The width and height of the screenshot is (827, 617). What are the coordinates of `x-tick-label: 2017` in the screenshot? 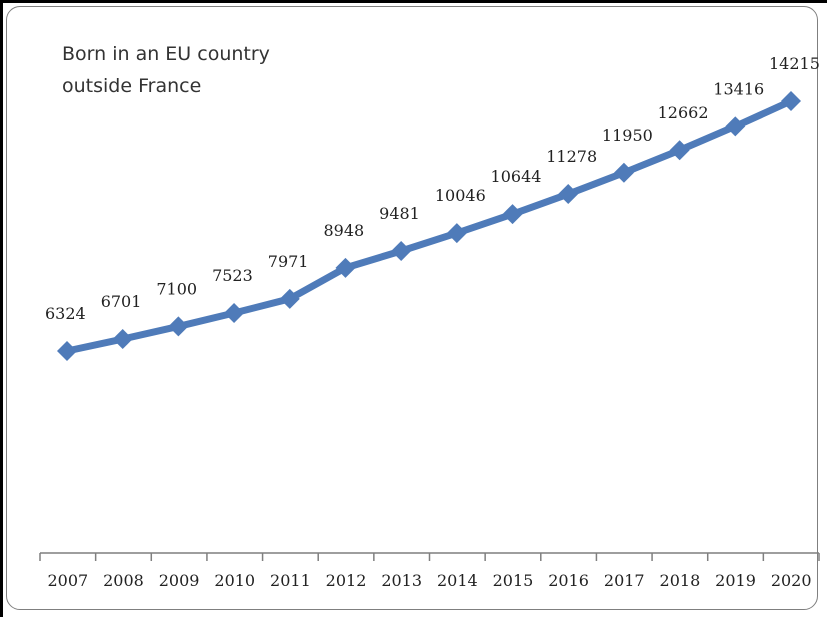 It's located at (624, 580).